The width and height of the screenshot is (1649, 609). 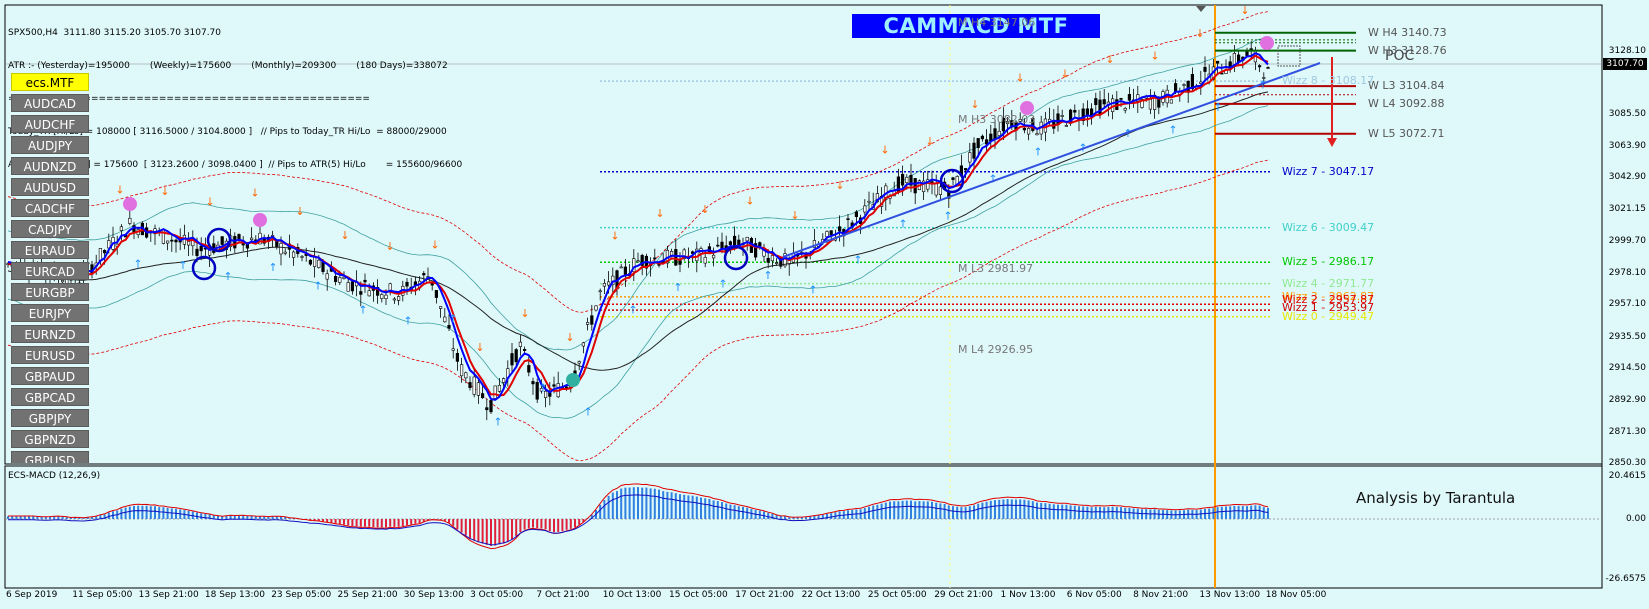 What do you see at coordinates (50, 334) in the screenshot?
I see `symbol-button-eurnzd: EURNZD` at bounding box center [50, 334].